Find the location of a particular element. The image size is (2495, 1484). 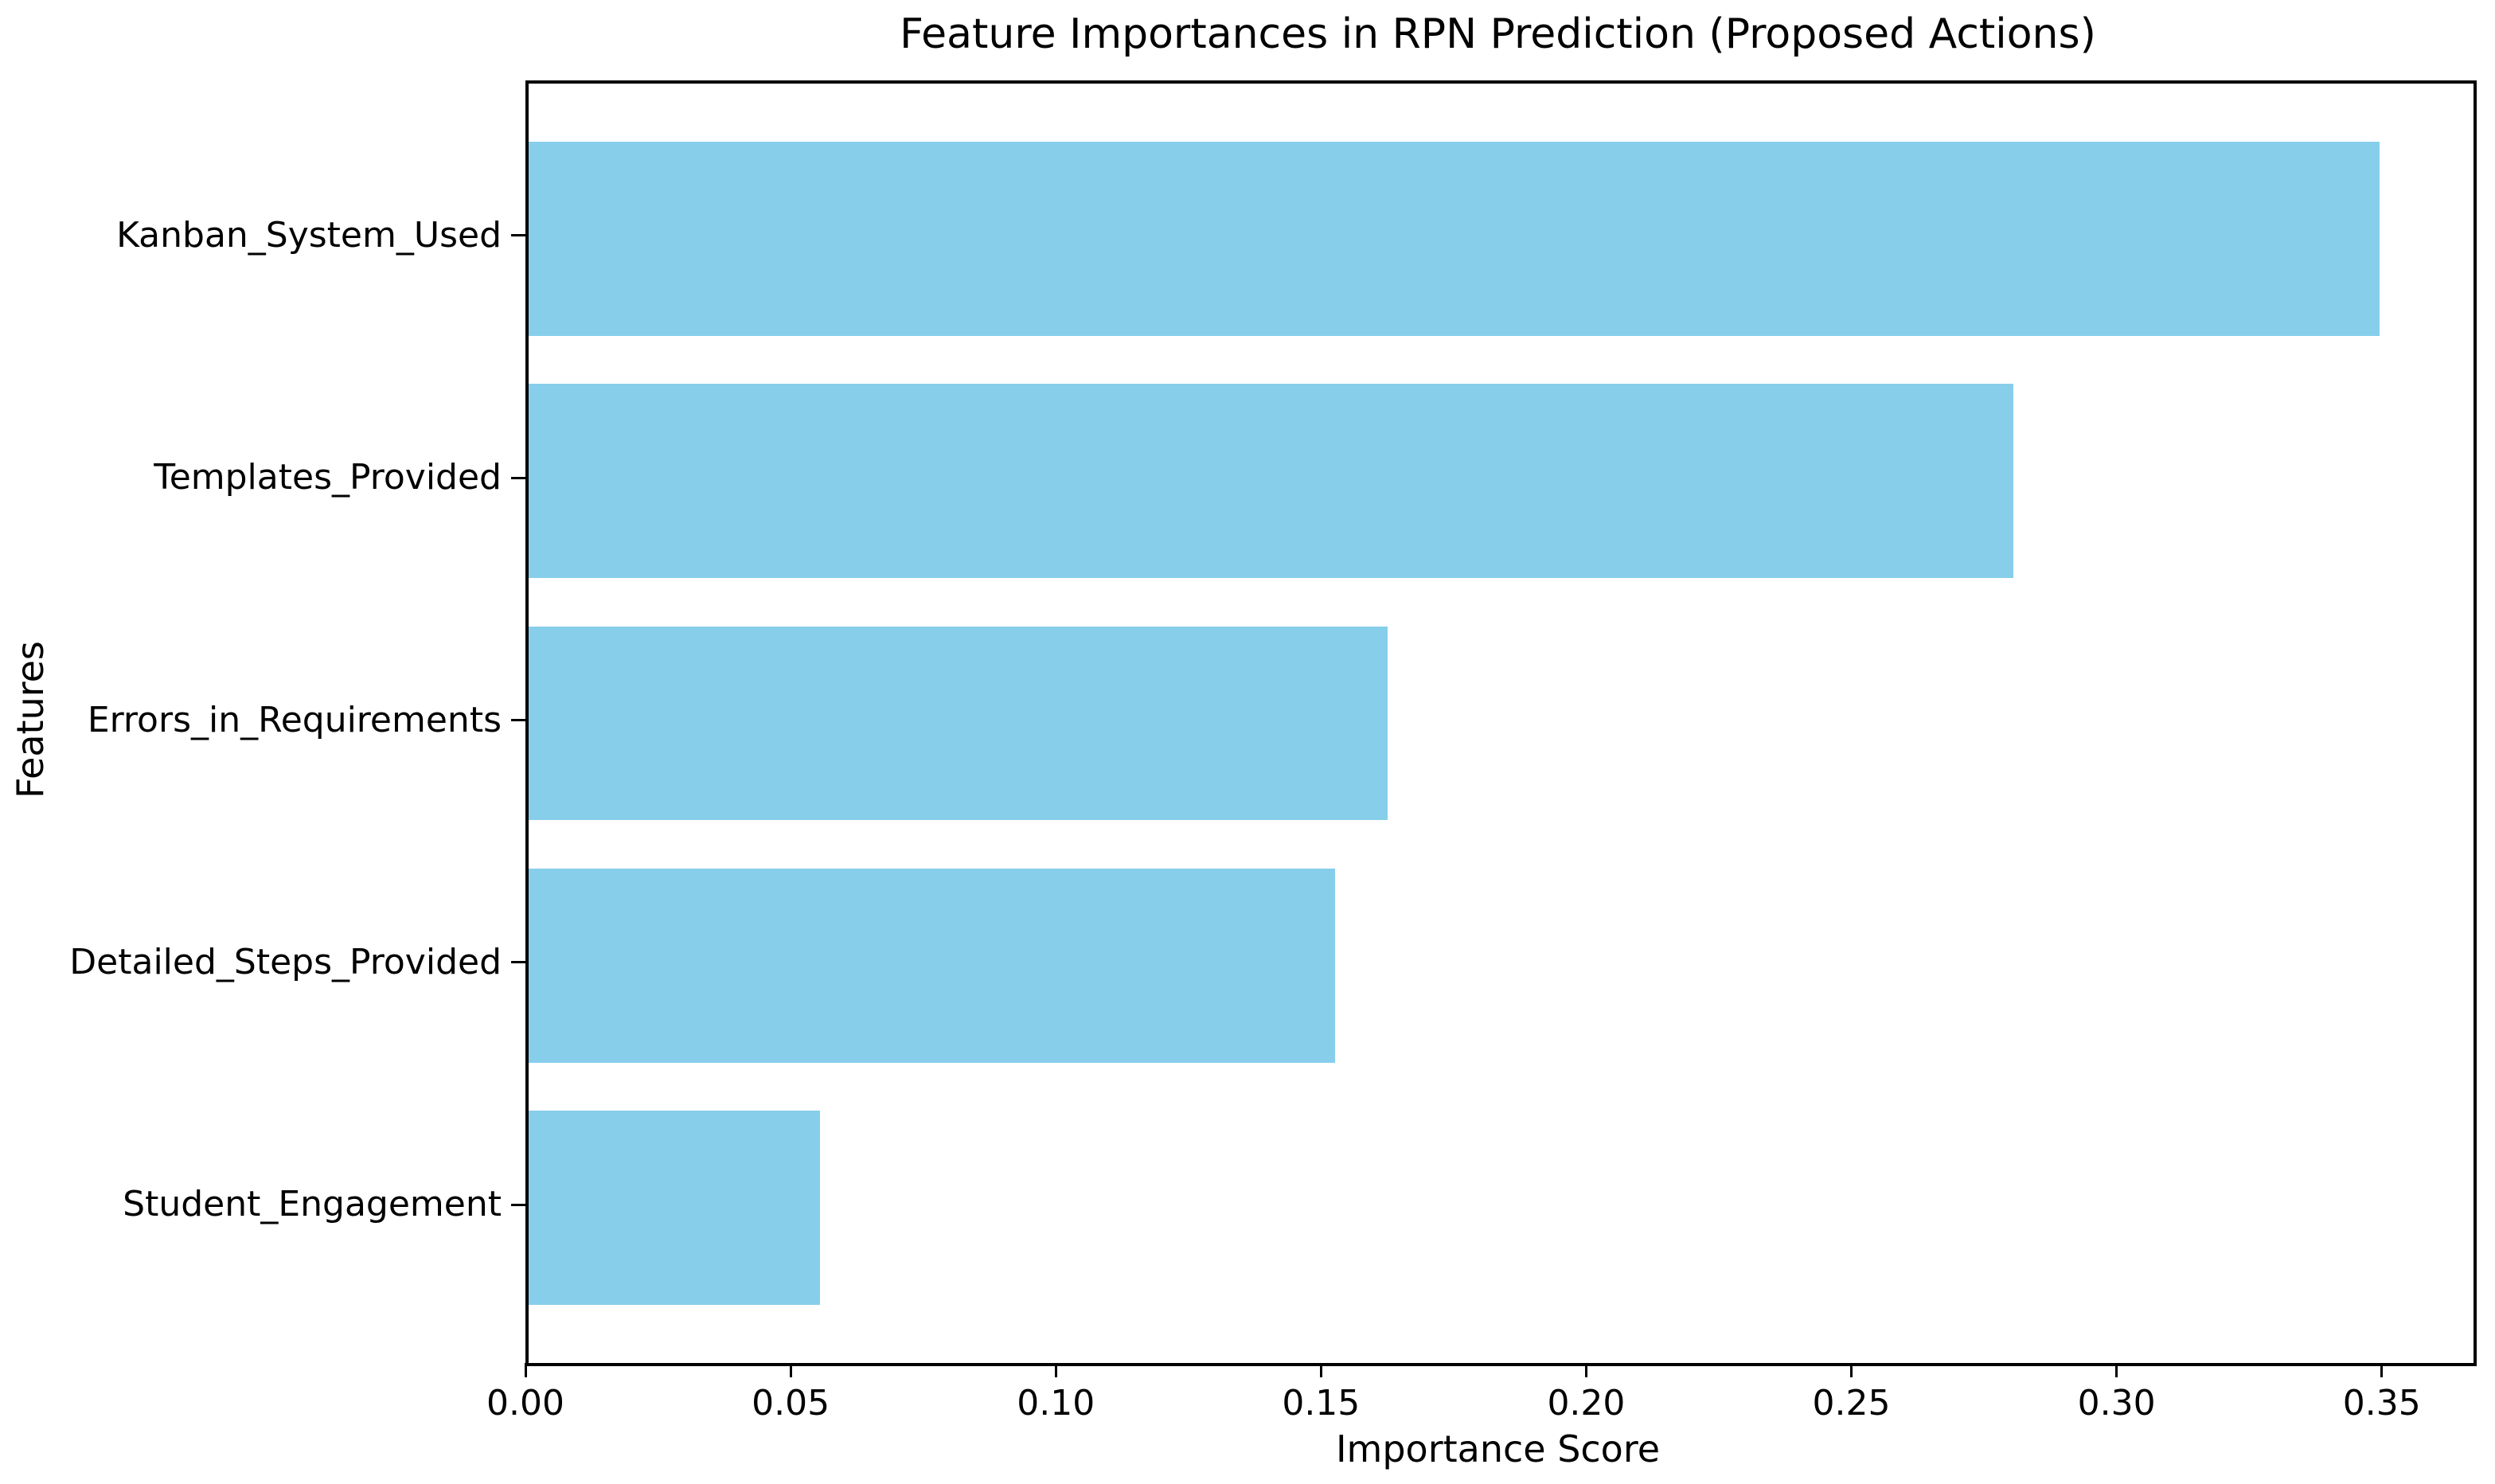

category-label: Templates_Provided is located at coordinates (328, 477).